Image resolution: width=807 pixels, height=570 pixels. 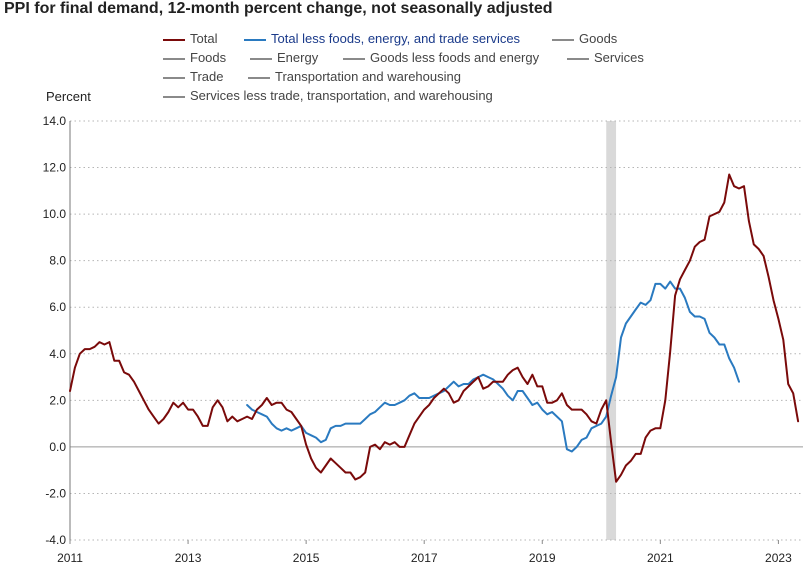 I want to click on y-tick-label: 10.0, so click(x=55, y=214).